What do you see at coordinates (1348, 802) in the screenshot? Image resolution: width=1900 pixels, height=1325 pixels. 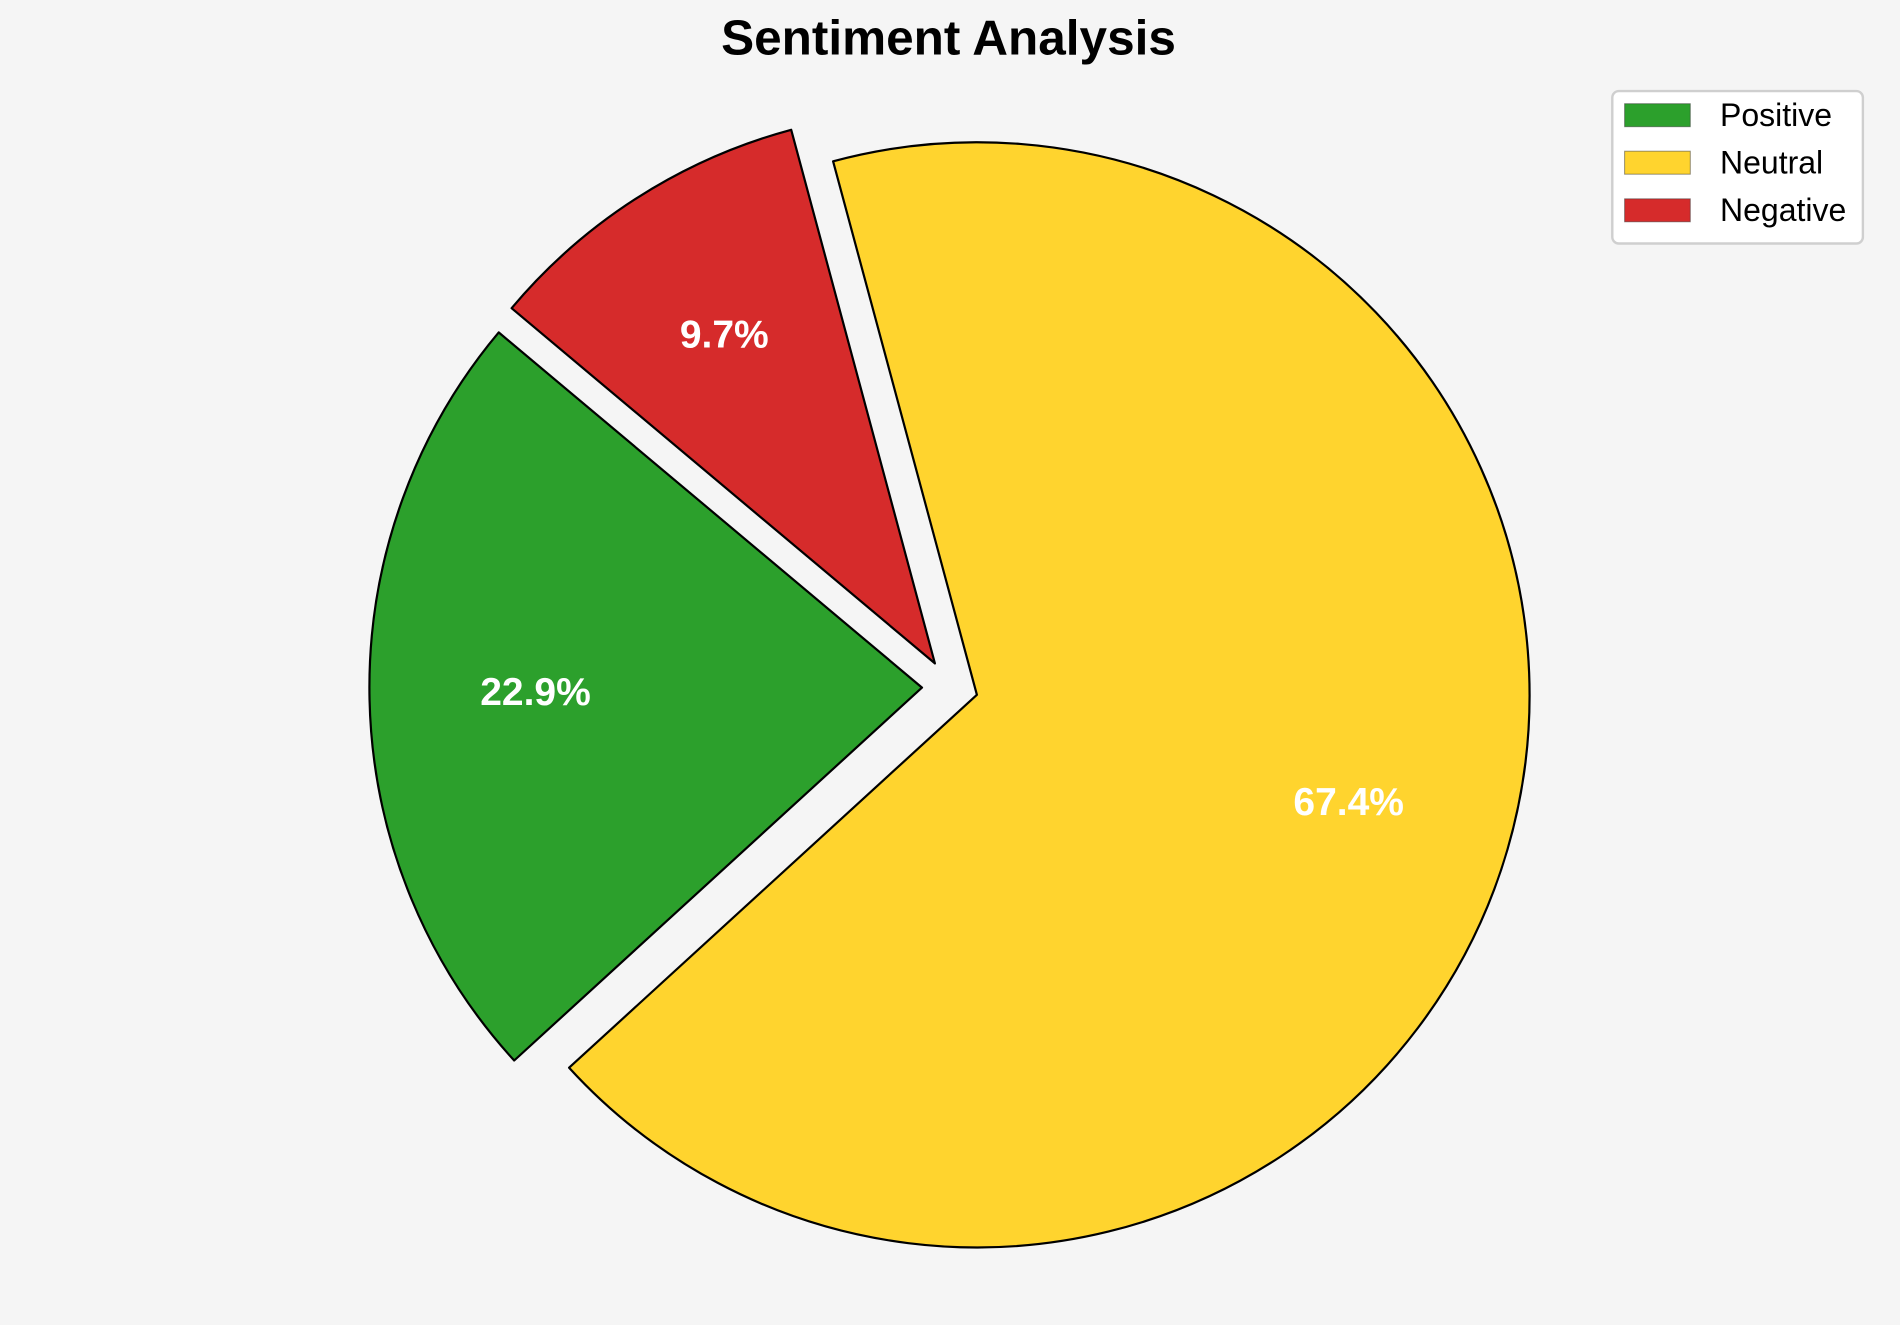 I see `svg-text: 67.4%` at bounding box center [1348, 802].